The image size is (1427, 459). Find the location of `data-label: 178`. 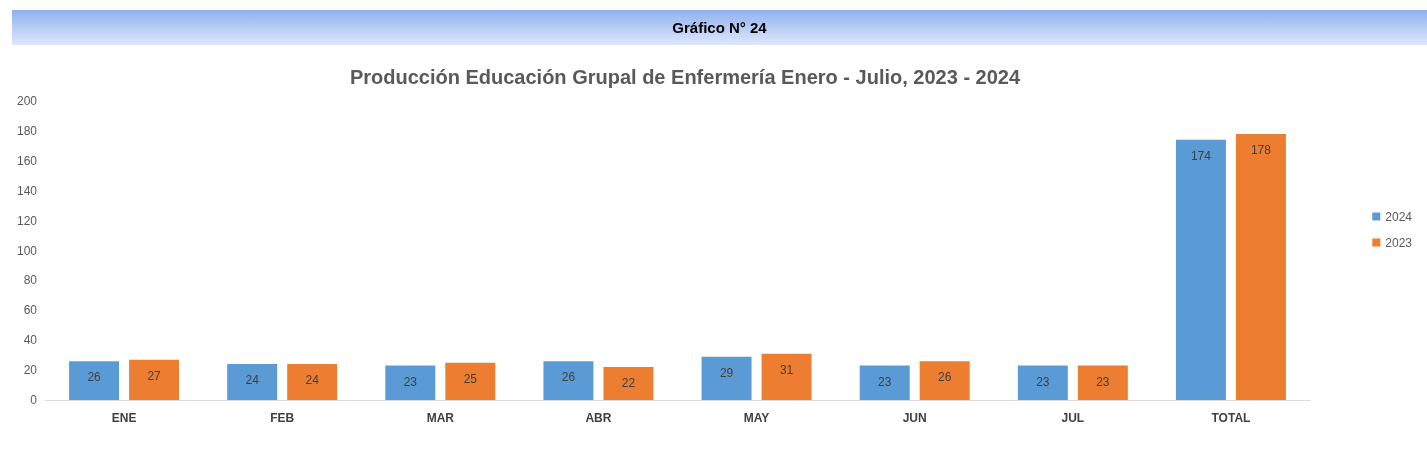

data-label: 178 is located at coordinates (1261, 149).